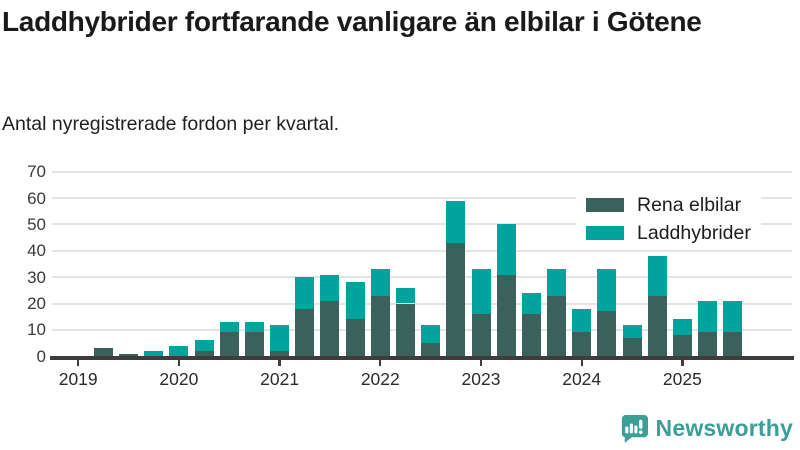 This screenshot has width=800, height=450. Describe the element at coordinates (682, 378) in the screenshot. I see `x-axis-tick-label: 2025` at that location.